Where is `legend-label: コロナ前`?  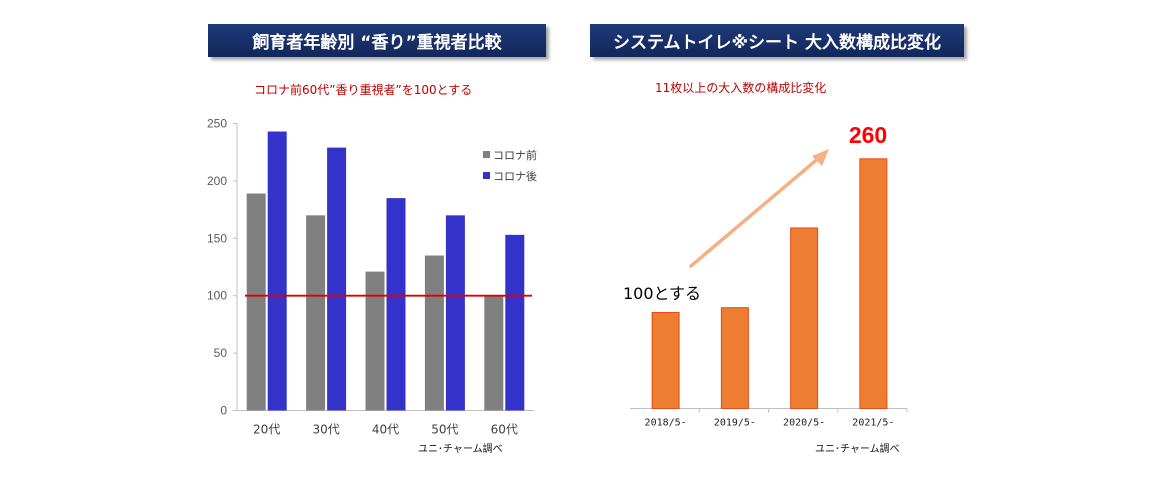
legend-label: コロナ前 is located at coordinates (515, 155).